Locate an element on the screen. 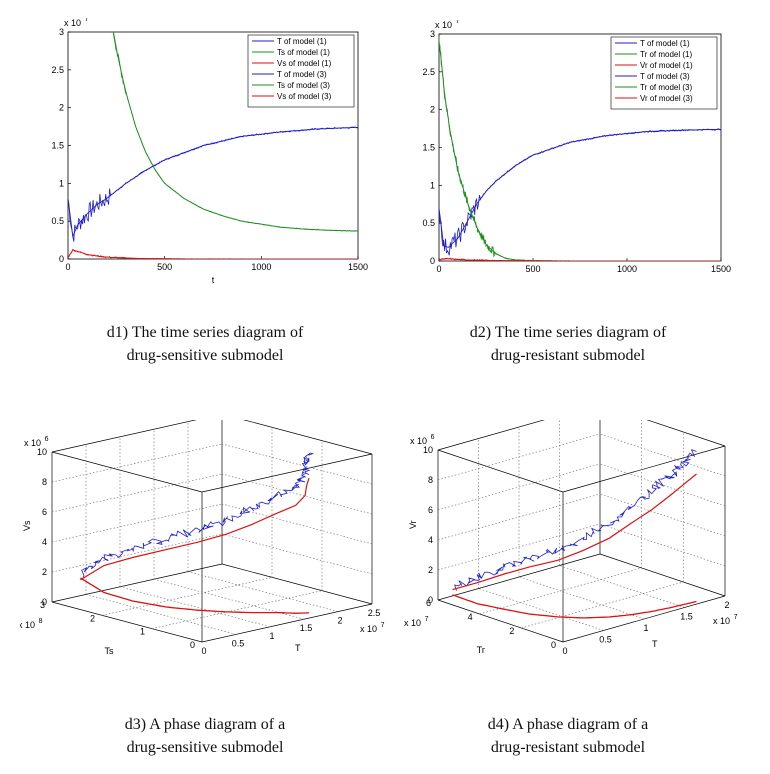  d2-series-group is located at coordinates (580, 149).